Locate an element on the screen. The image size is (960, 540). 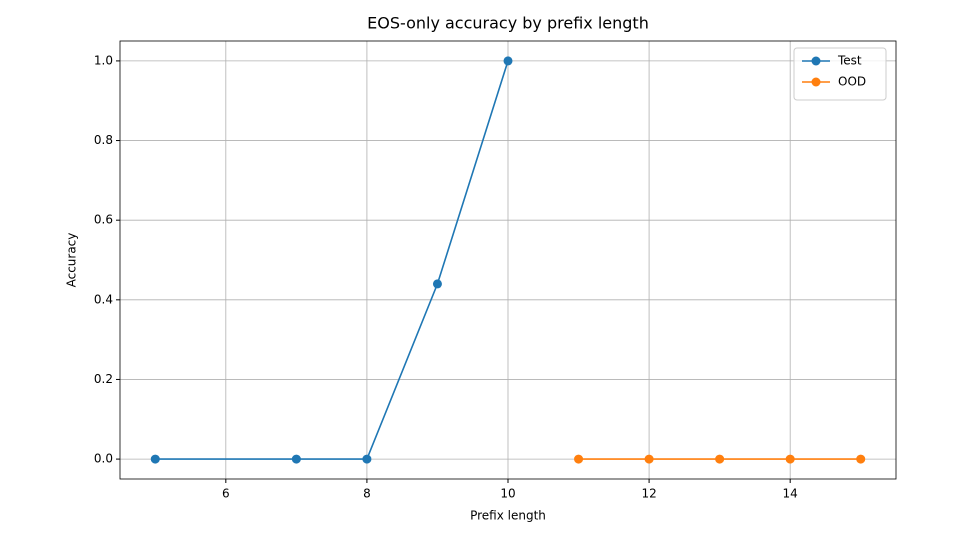
y-tick-label: 0.8 is located at coordinates (103, 140).